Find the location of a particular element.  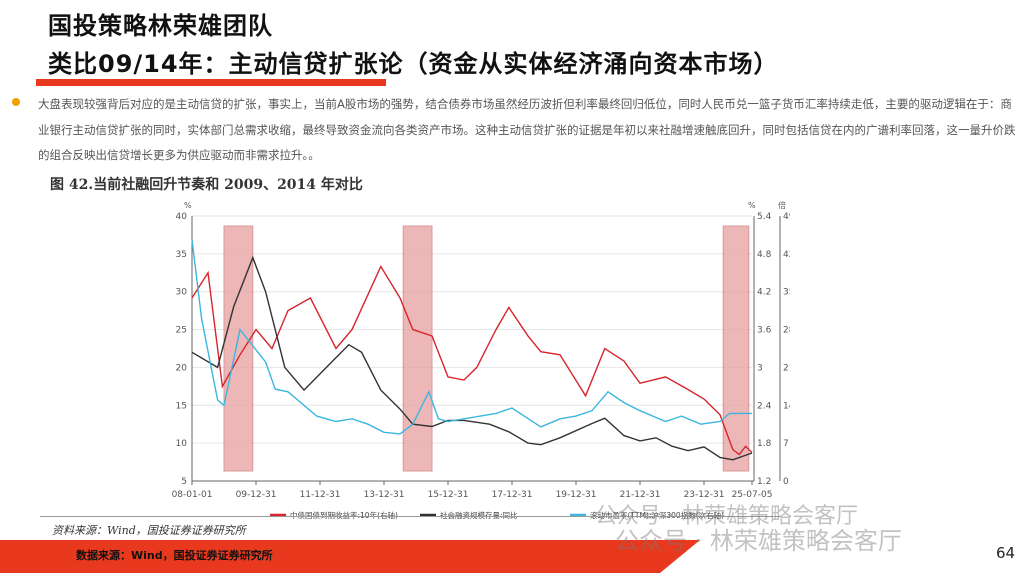

y-left-tick-label: 20 is located at coordinates (182, 368).